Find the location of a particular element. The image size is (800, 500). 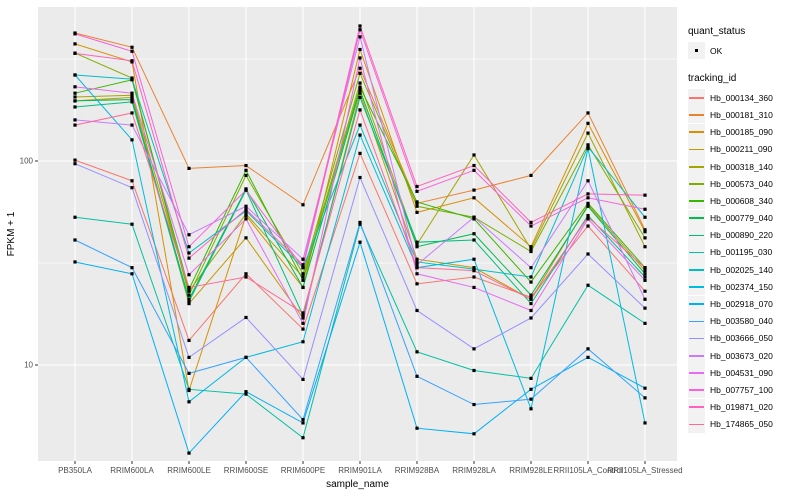

x-tick-label: RRIM600LE is located at coordinates (189, 470).